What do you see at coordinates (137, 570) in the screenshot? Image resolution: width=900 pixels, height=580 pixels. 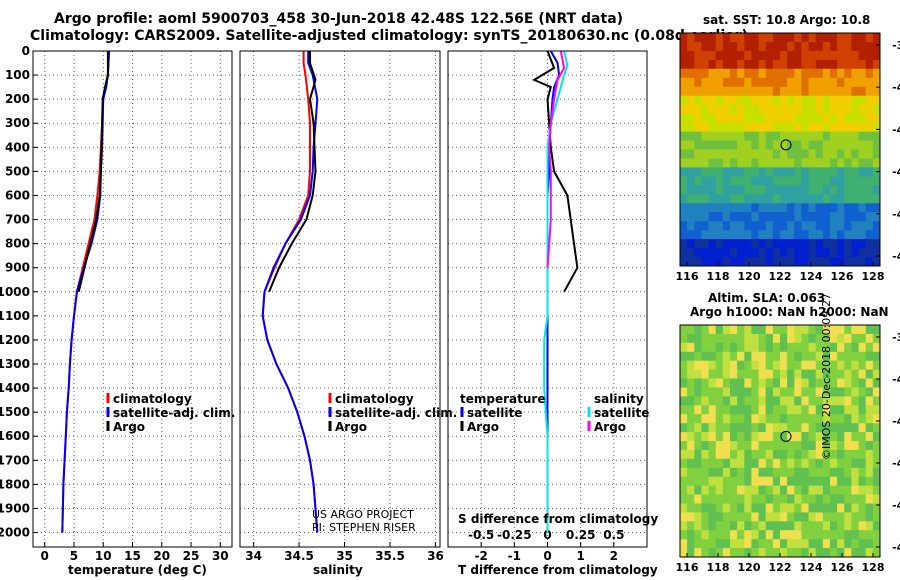 I see `xlabel-temperature: temperature (deg C)` at bounding box center [137, 570].